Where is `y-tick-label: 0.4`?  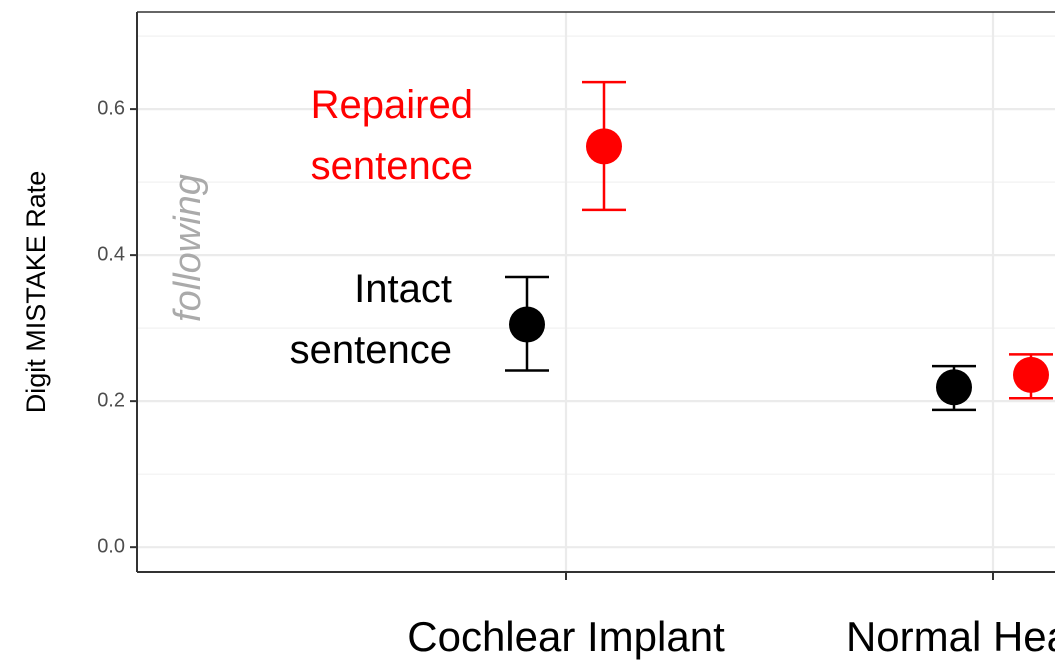 y-tick-label: 0.4 is located at coordinates (111, 254).